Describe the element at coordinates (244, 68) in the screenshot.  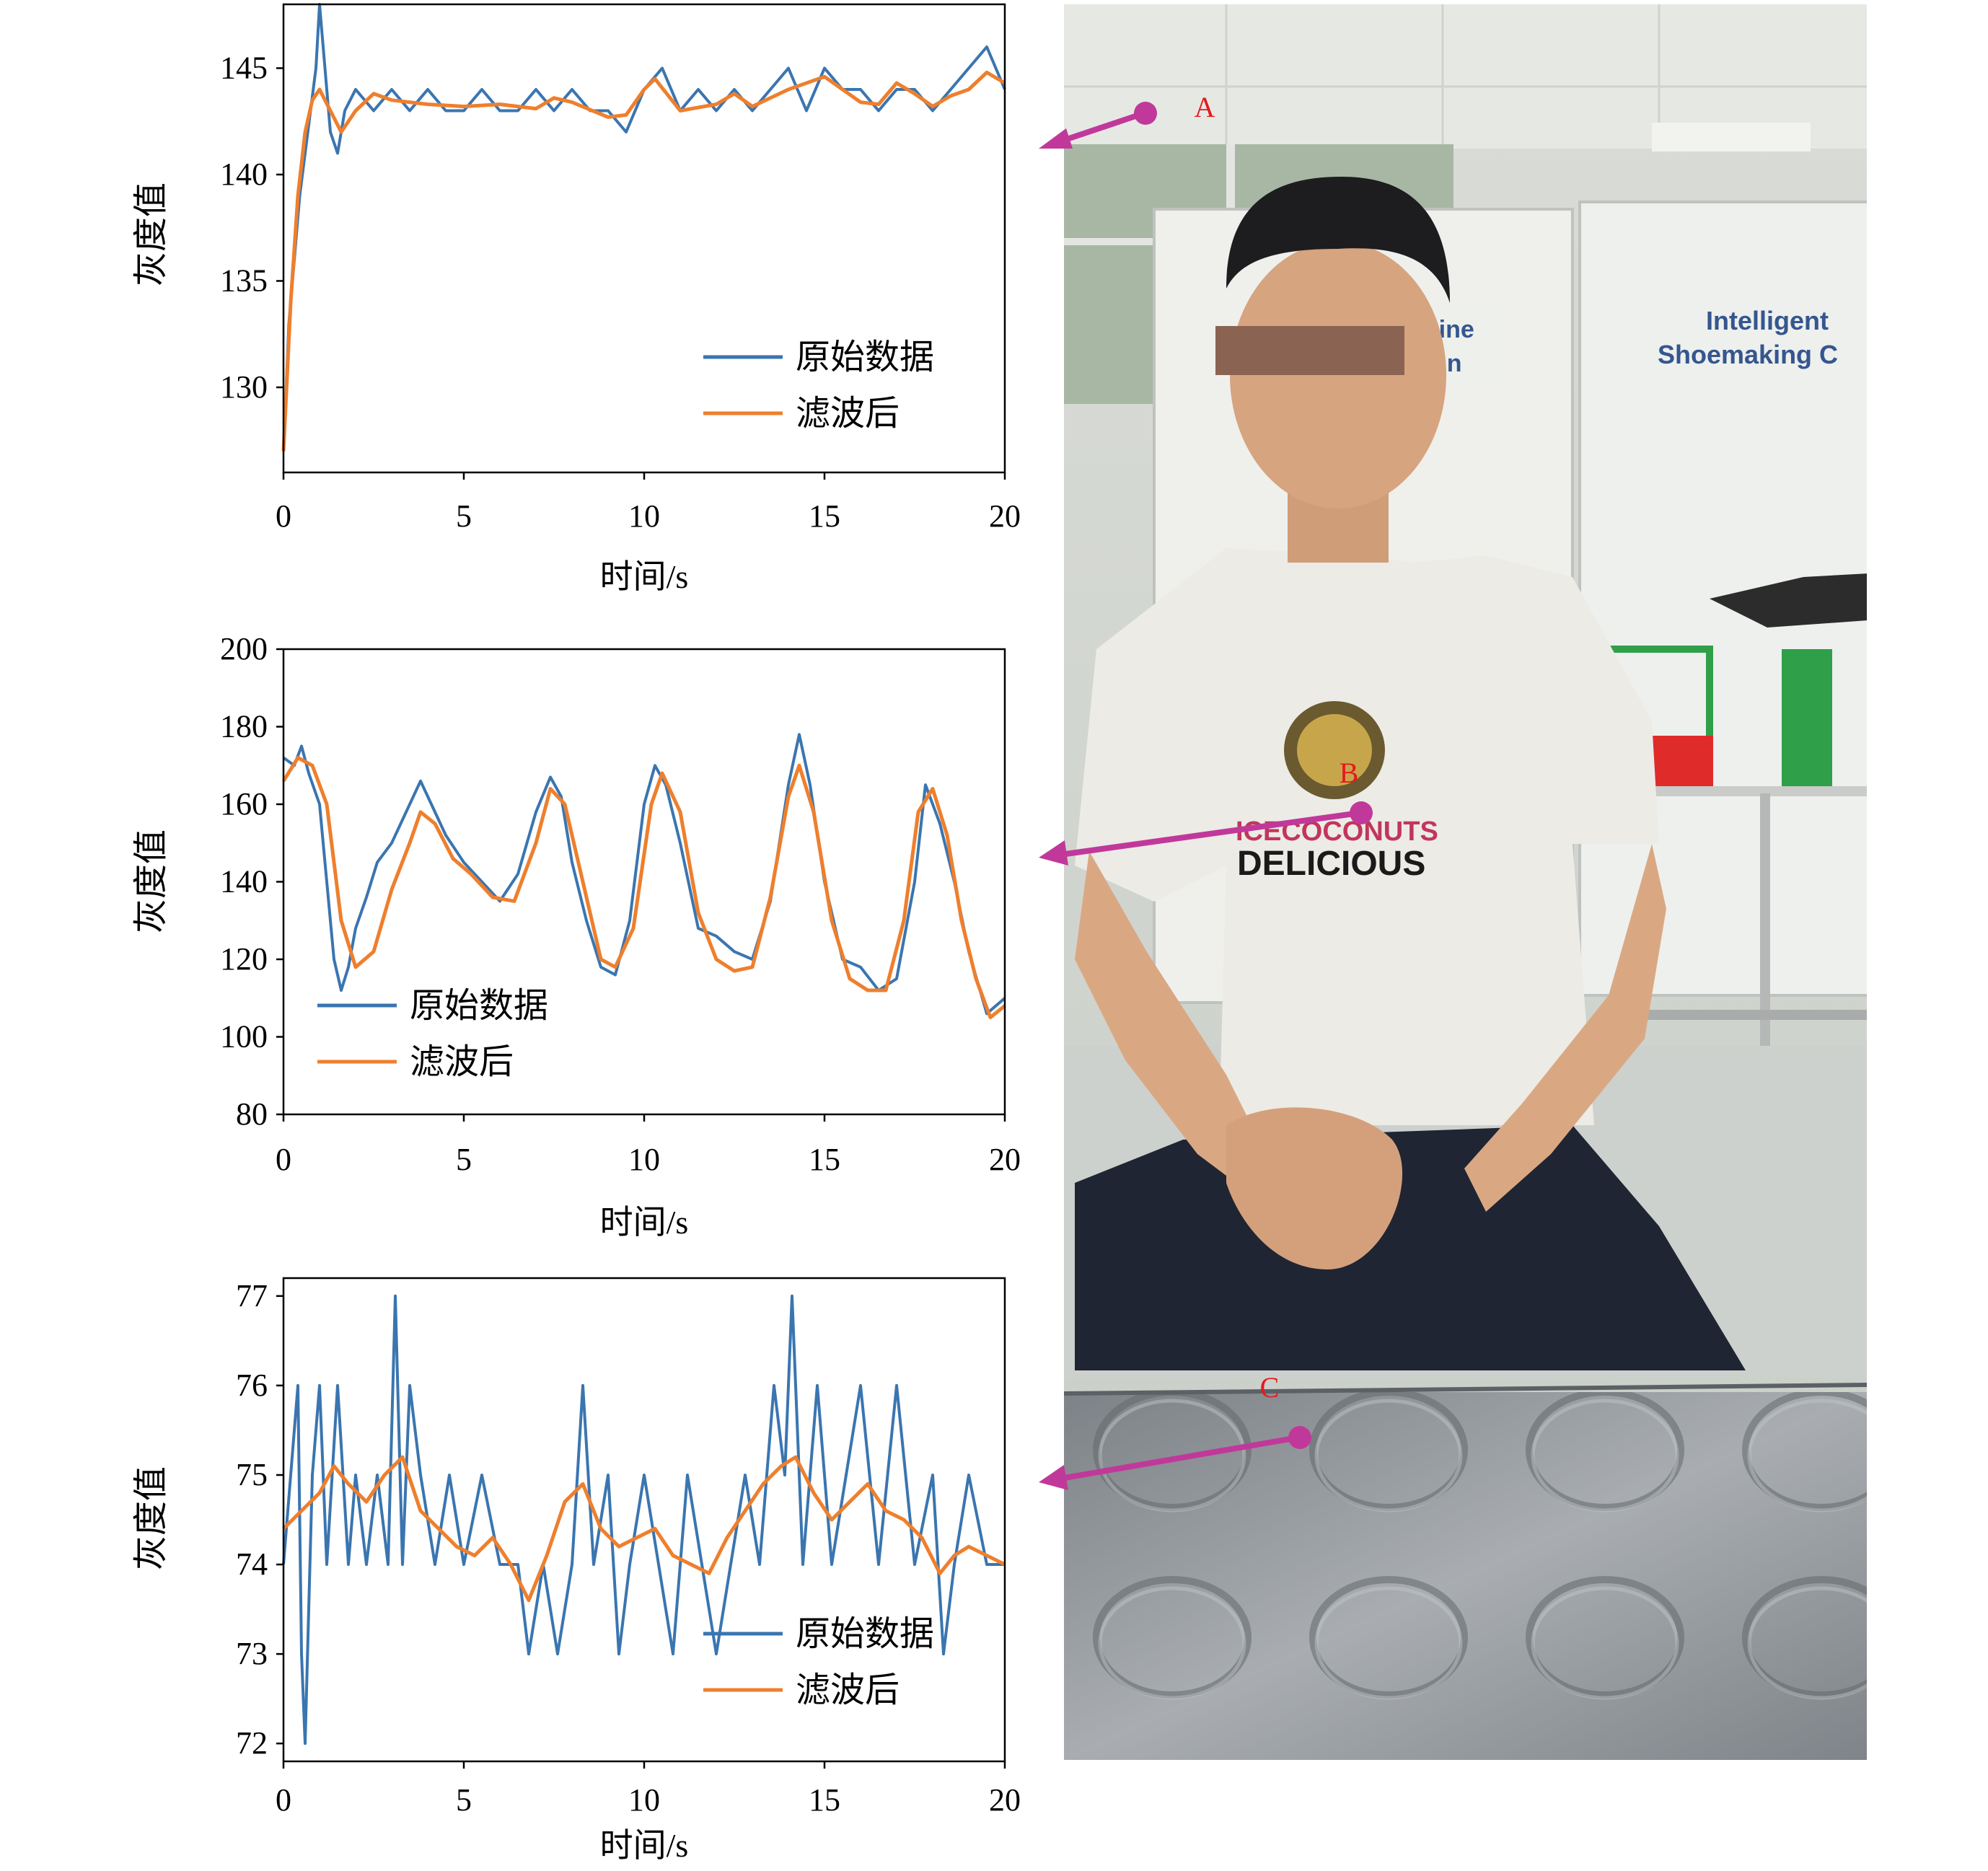
I see `y-tick-label: 145` at that location.